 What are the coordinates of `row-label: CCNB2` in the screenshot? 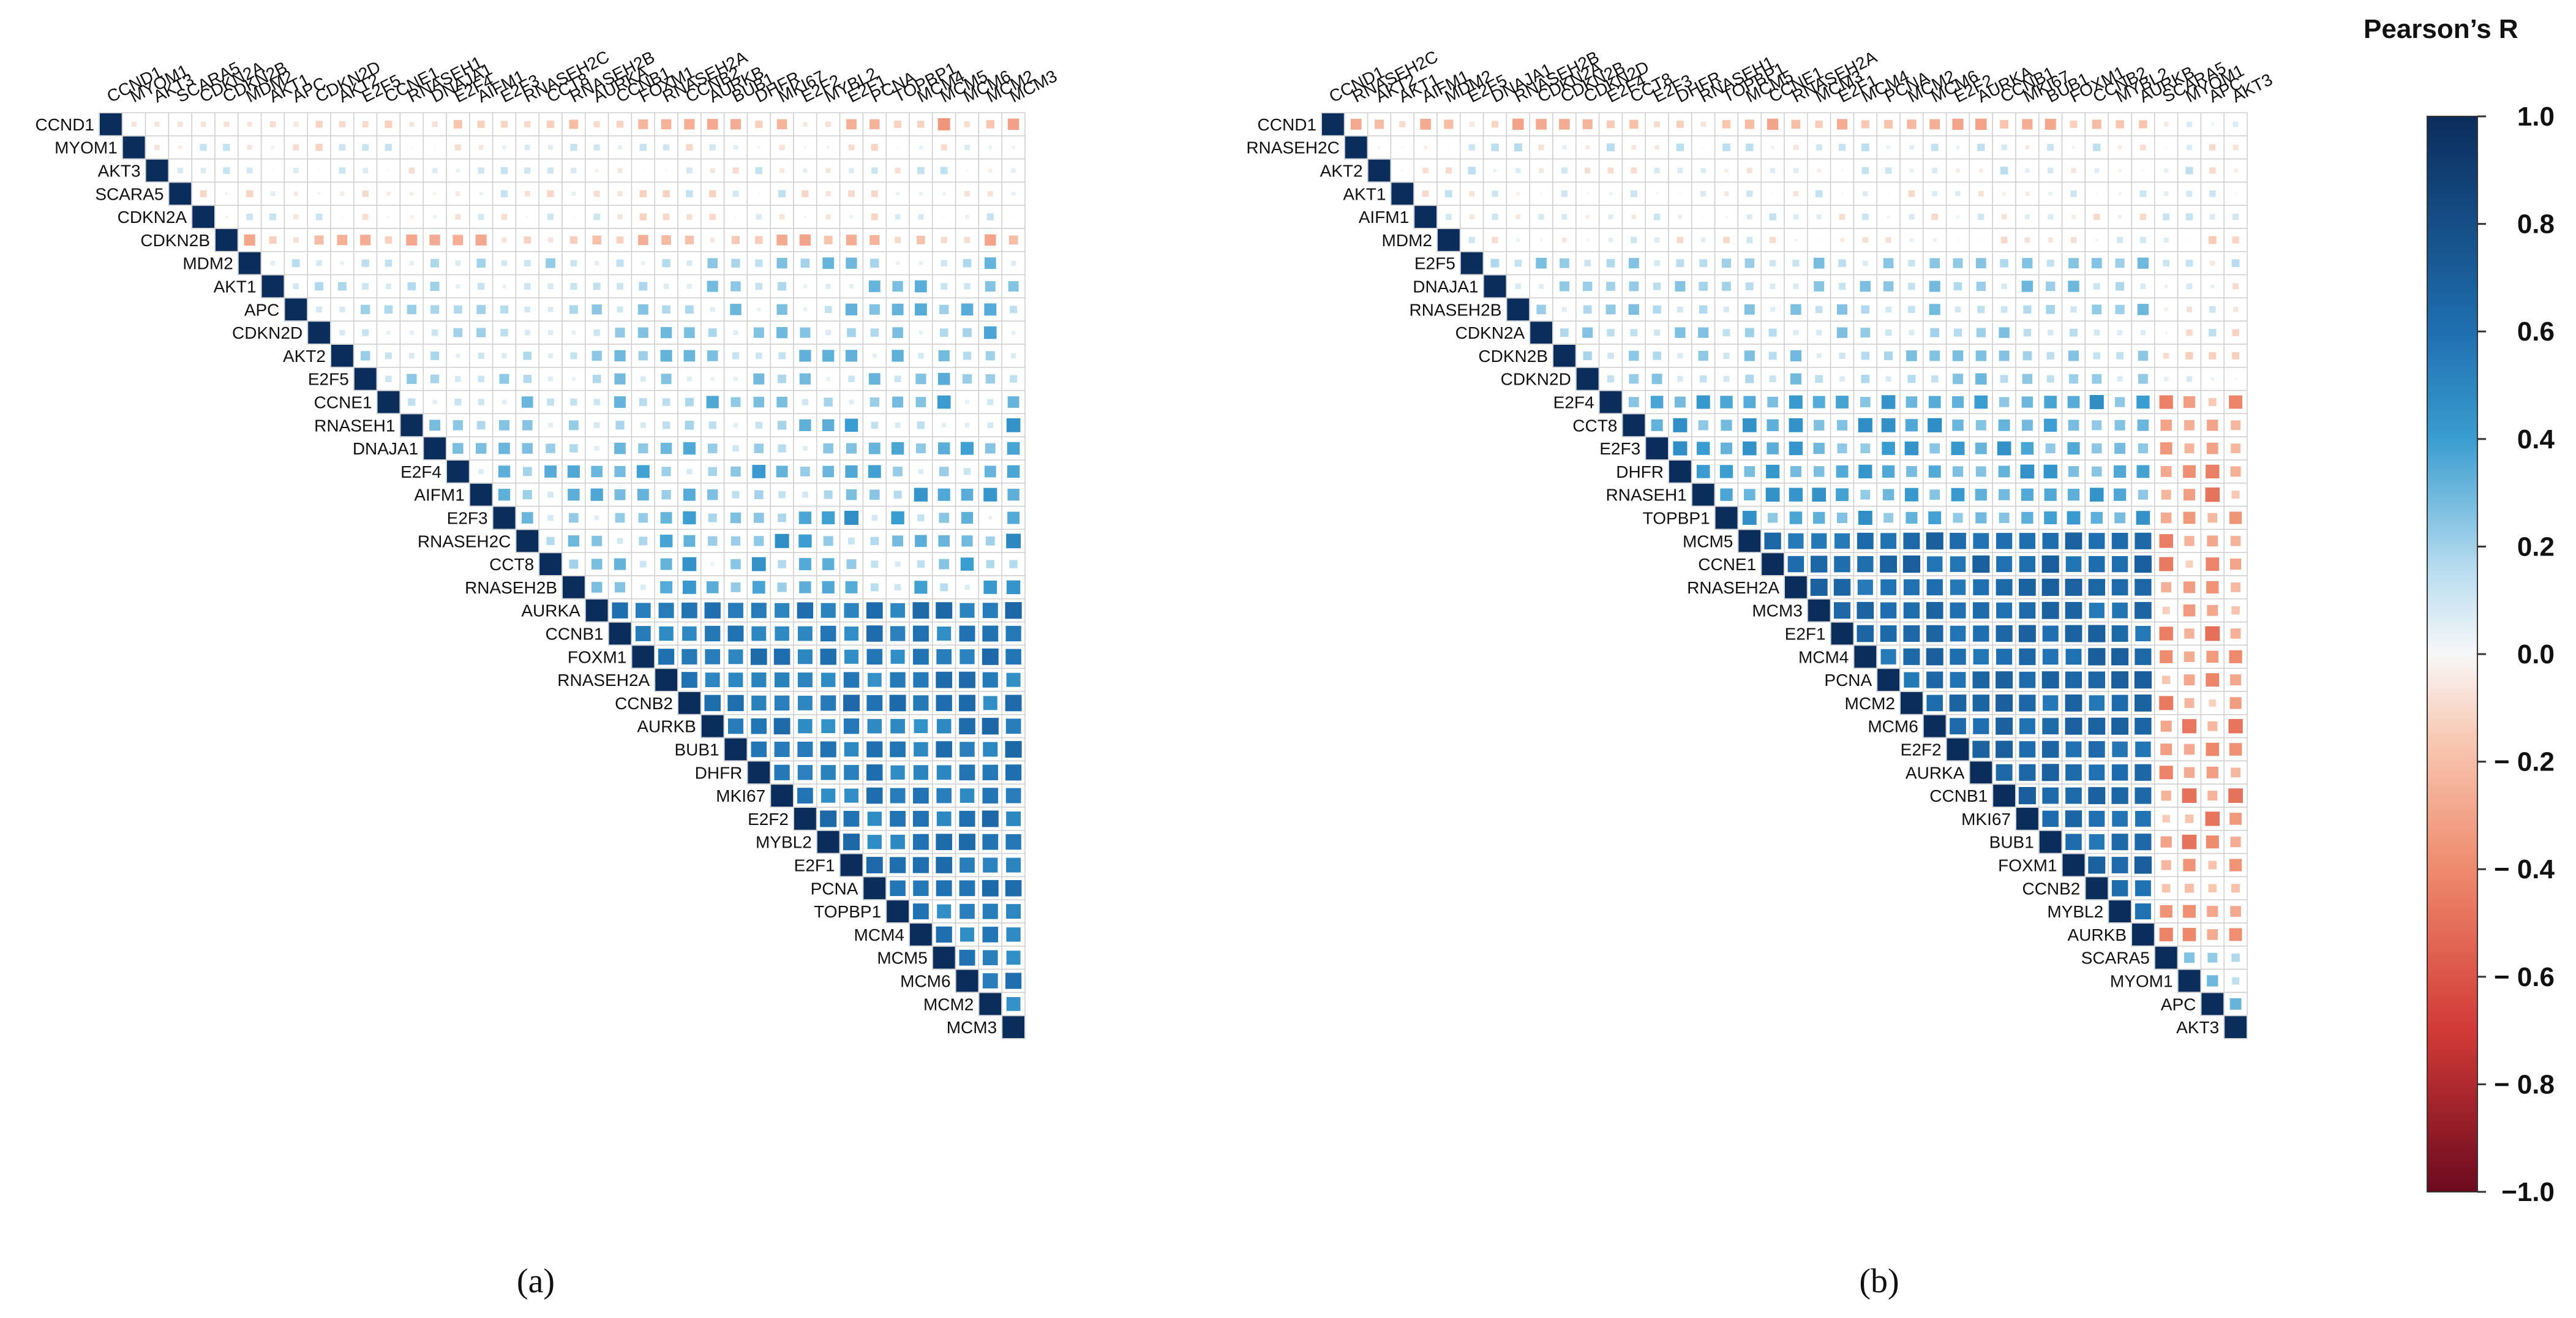 It's located at (644, 703).